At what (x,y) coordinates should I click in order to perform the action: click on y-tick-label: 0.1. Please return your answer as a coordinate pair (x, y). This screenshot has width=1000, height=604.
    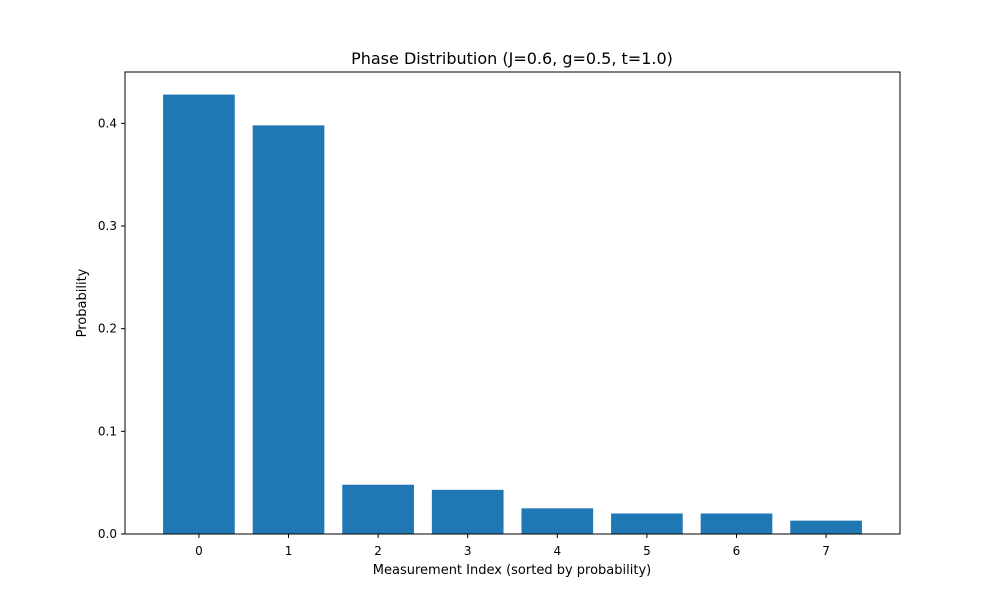
    Looking at the image, I should click on (107, 431).